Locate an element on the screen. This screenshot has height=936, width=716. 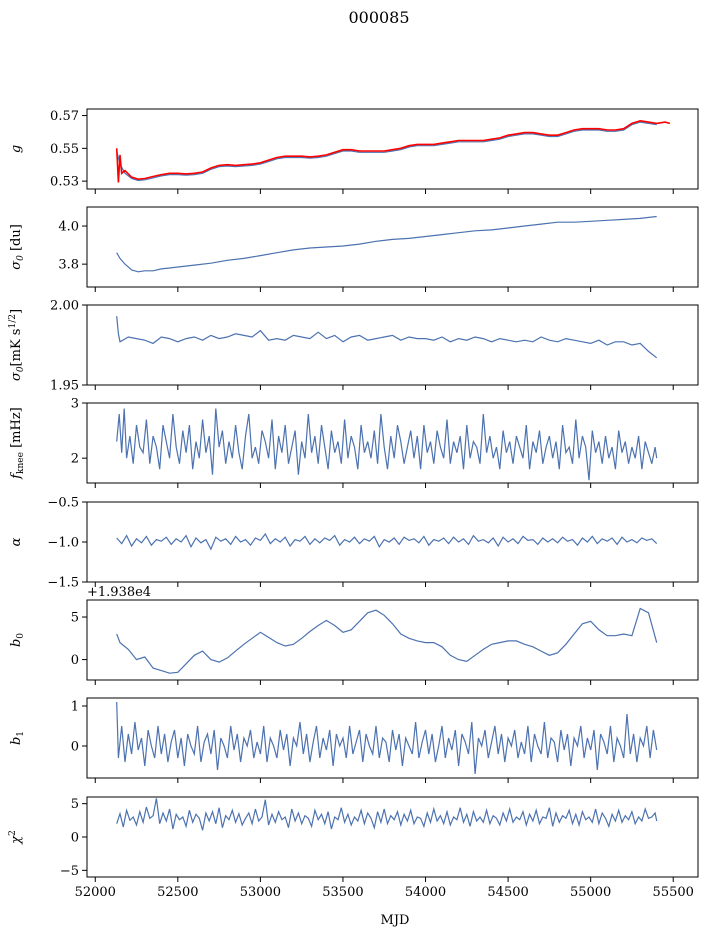
y-tick-label: 1 is located at coordinates (75, 707).